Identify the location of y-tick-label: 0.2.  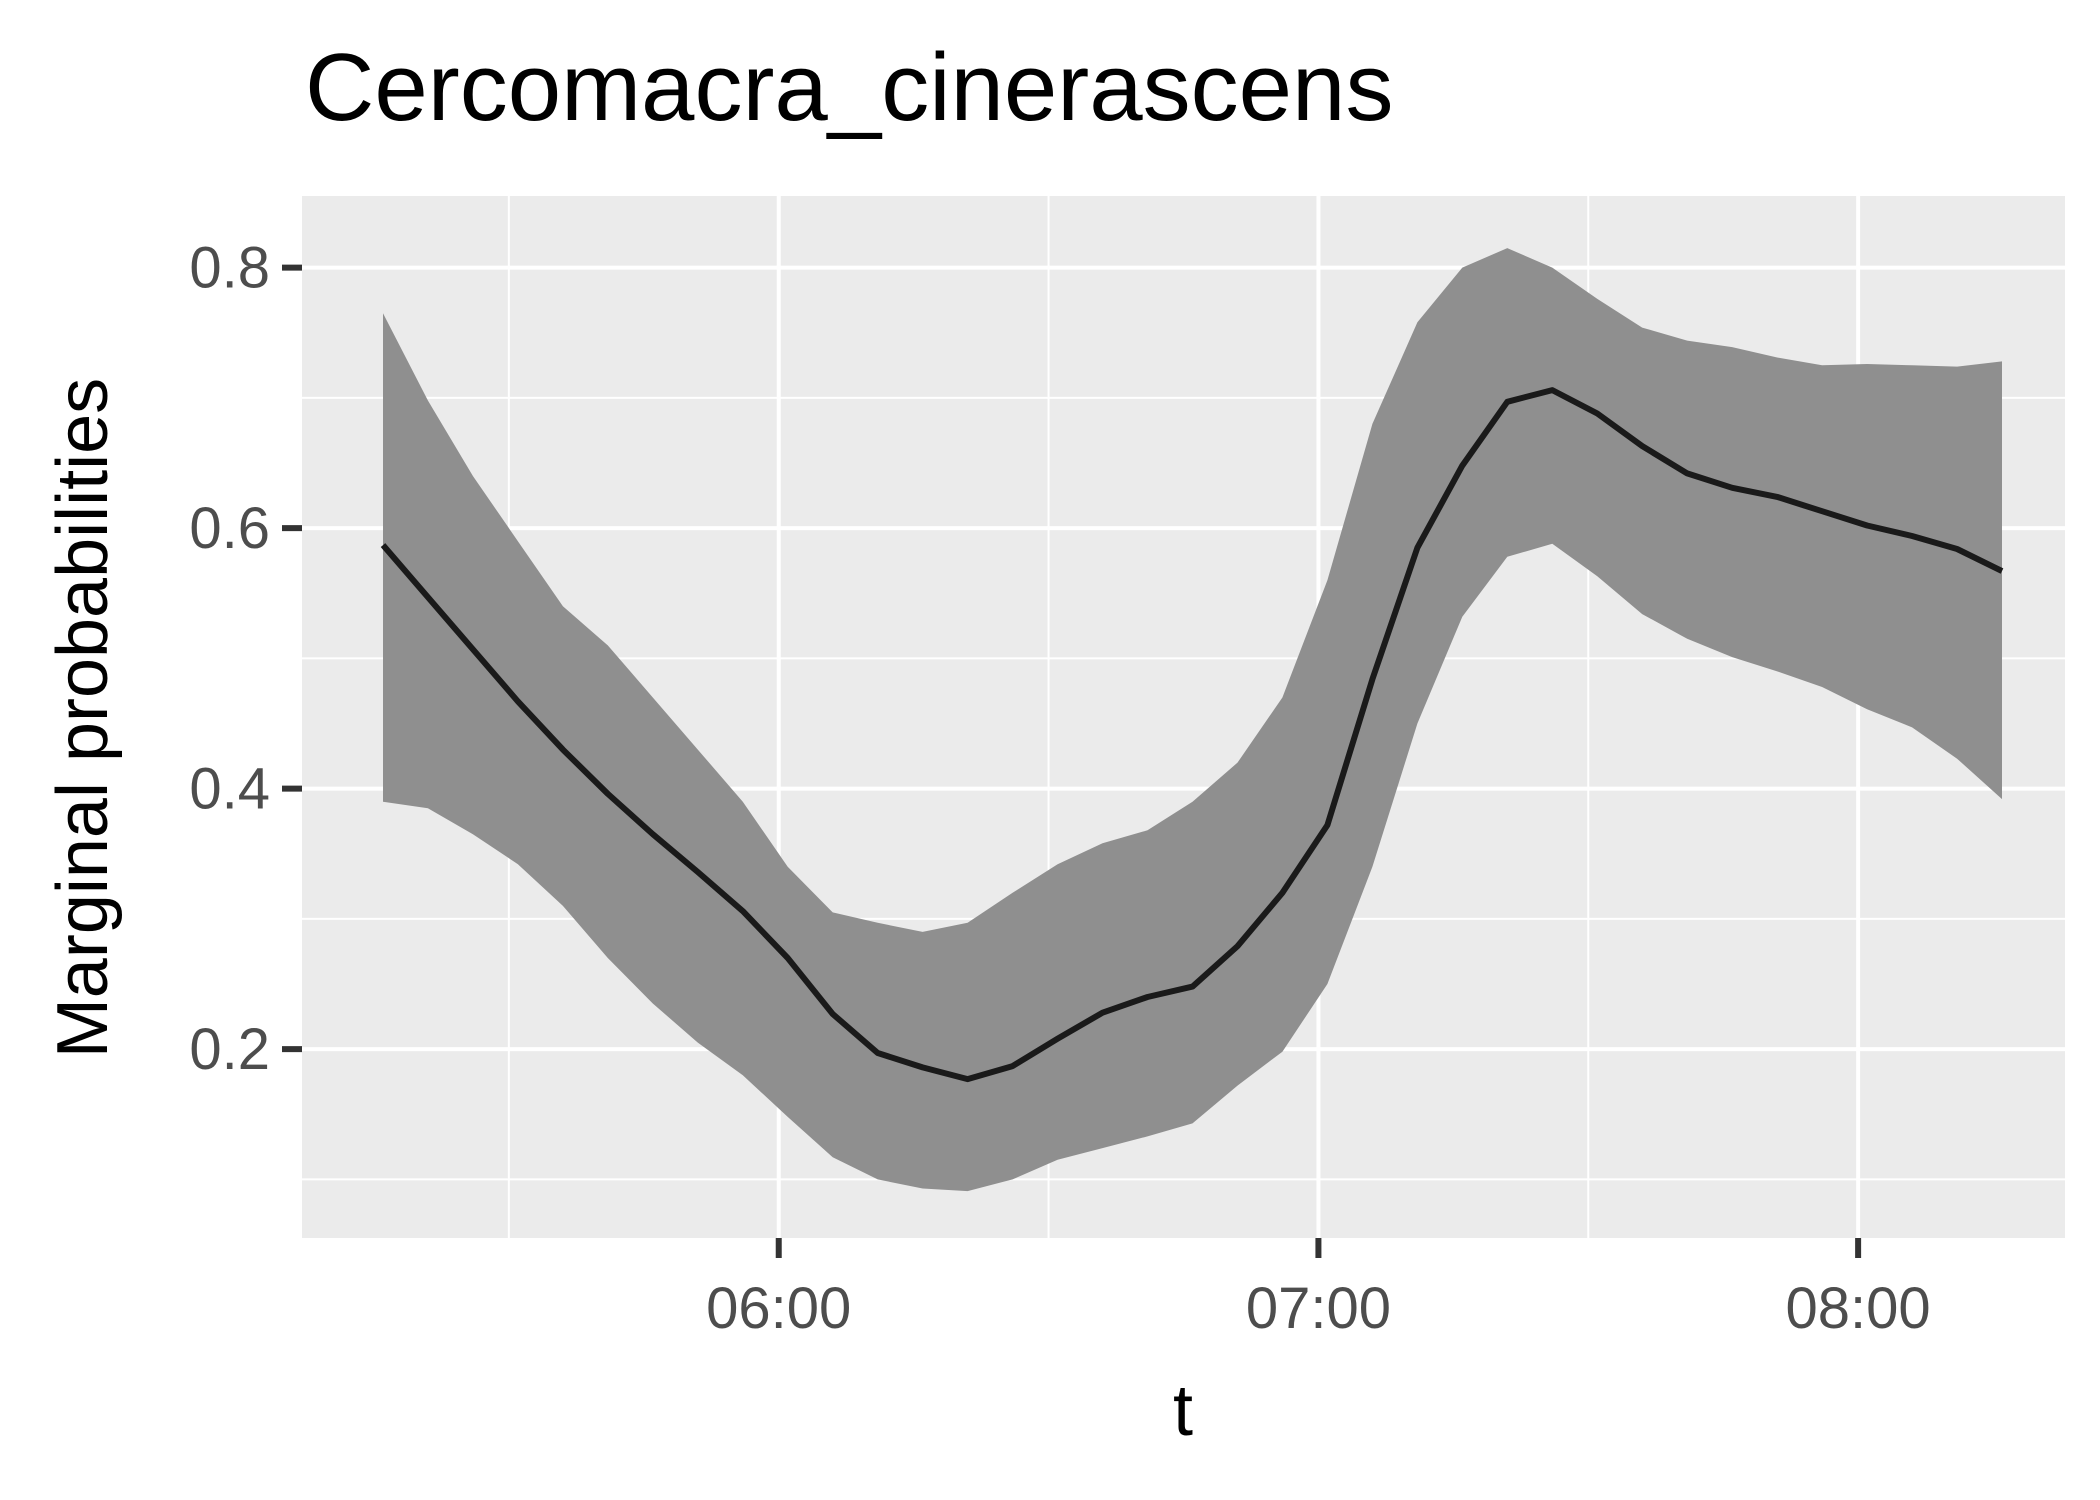
(229, 1049).